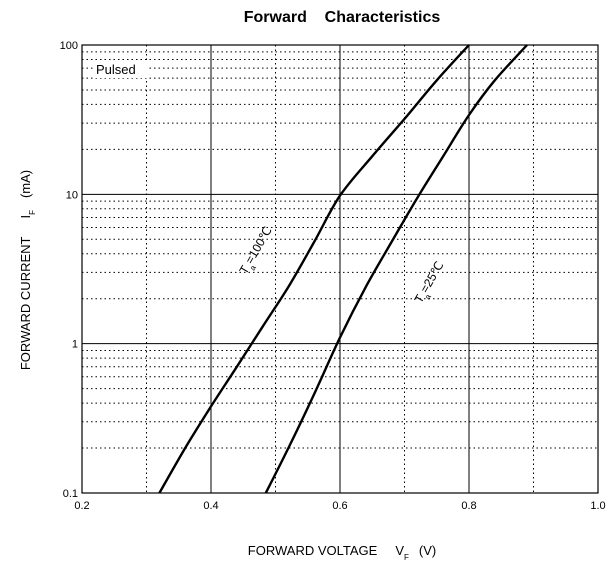 The image size is (609, 576). What do you see at coordinates (399, 550) in the screenshot?
I see `x-axis-label-symbol: V` at bounding box center [399, 550].